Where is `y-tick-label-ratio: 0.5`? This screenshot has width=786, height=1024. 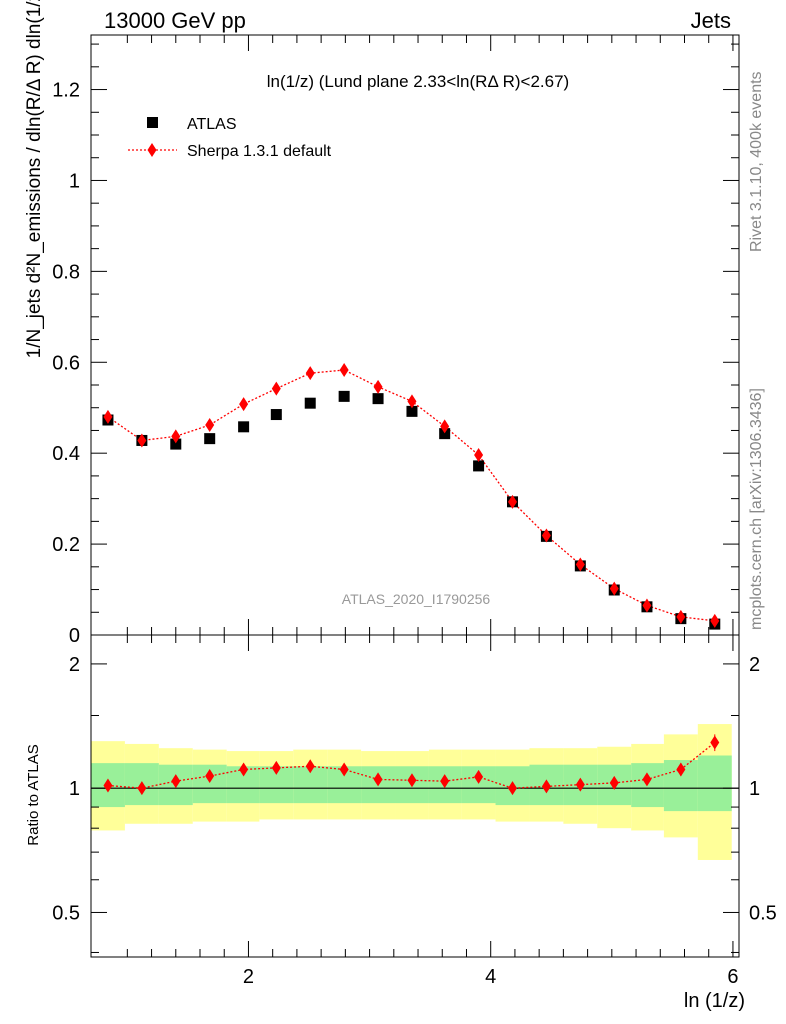
y-tick-label-ratio: 0.5 is located at coordinates (66, 913).